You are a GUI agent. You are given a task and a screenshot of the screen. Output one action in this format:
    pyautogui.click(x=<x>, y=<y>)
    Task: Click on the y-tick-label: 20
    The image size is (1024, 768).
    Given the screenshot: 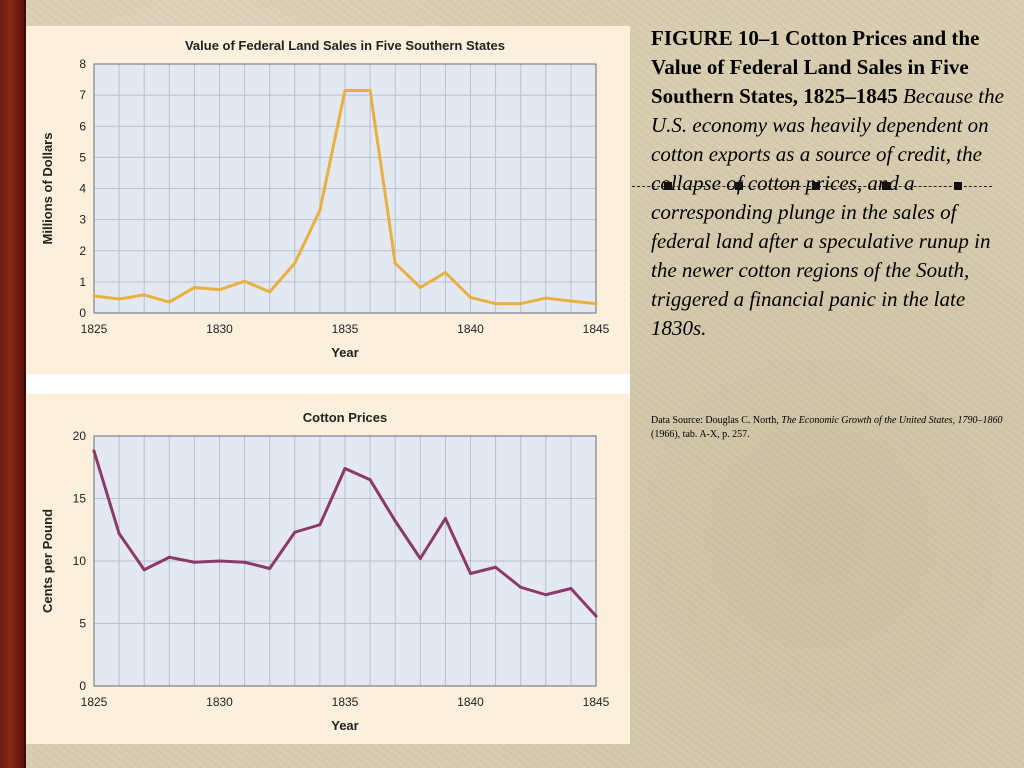 What is the action you would take?
    pyautogui.click(x=80, y=436)
    